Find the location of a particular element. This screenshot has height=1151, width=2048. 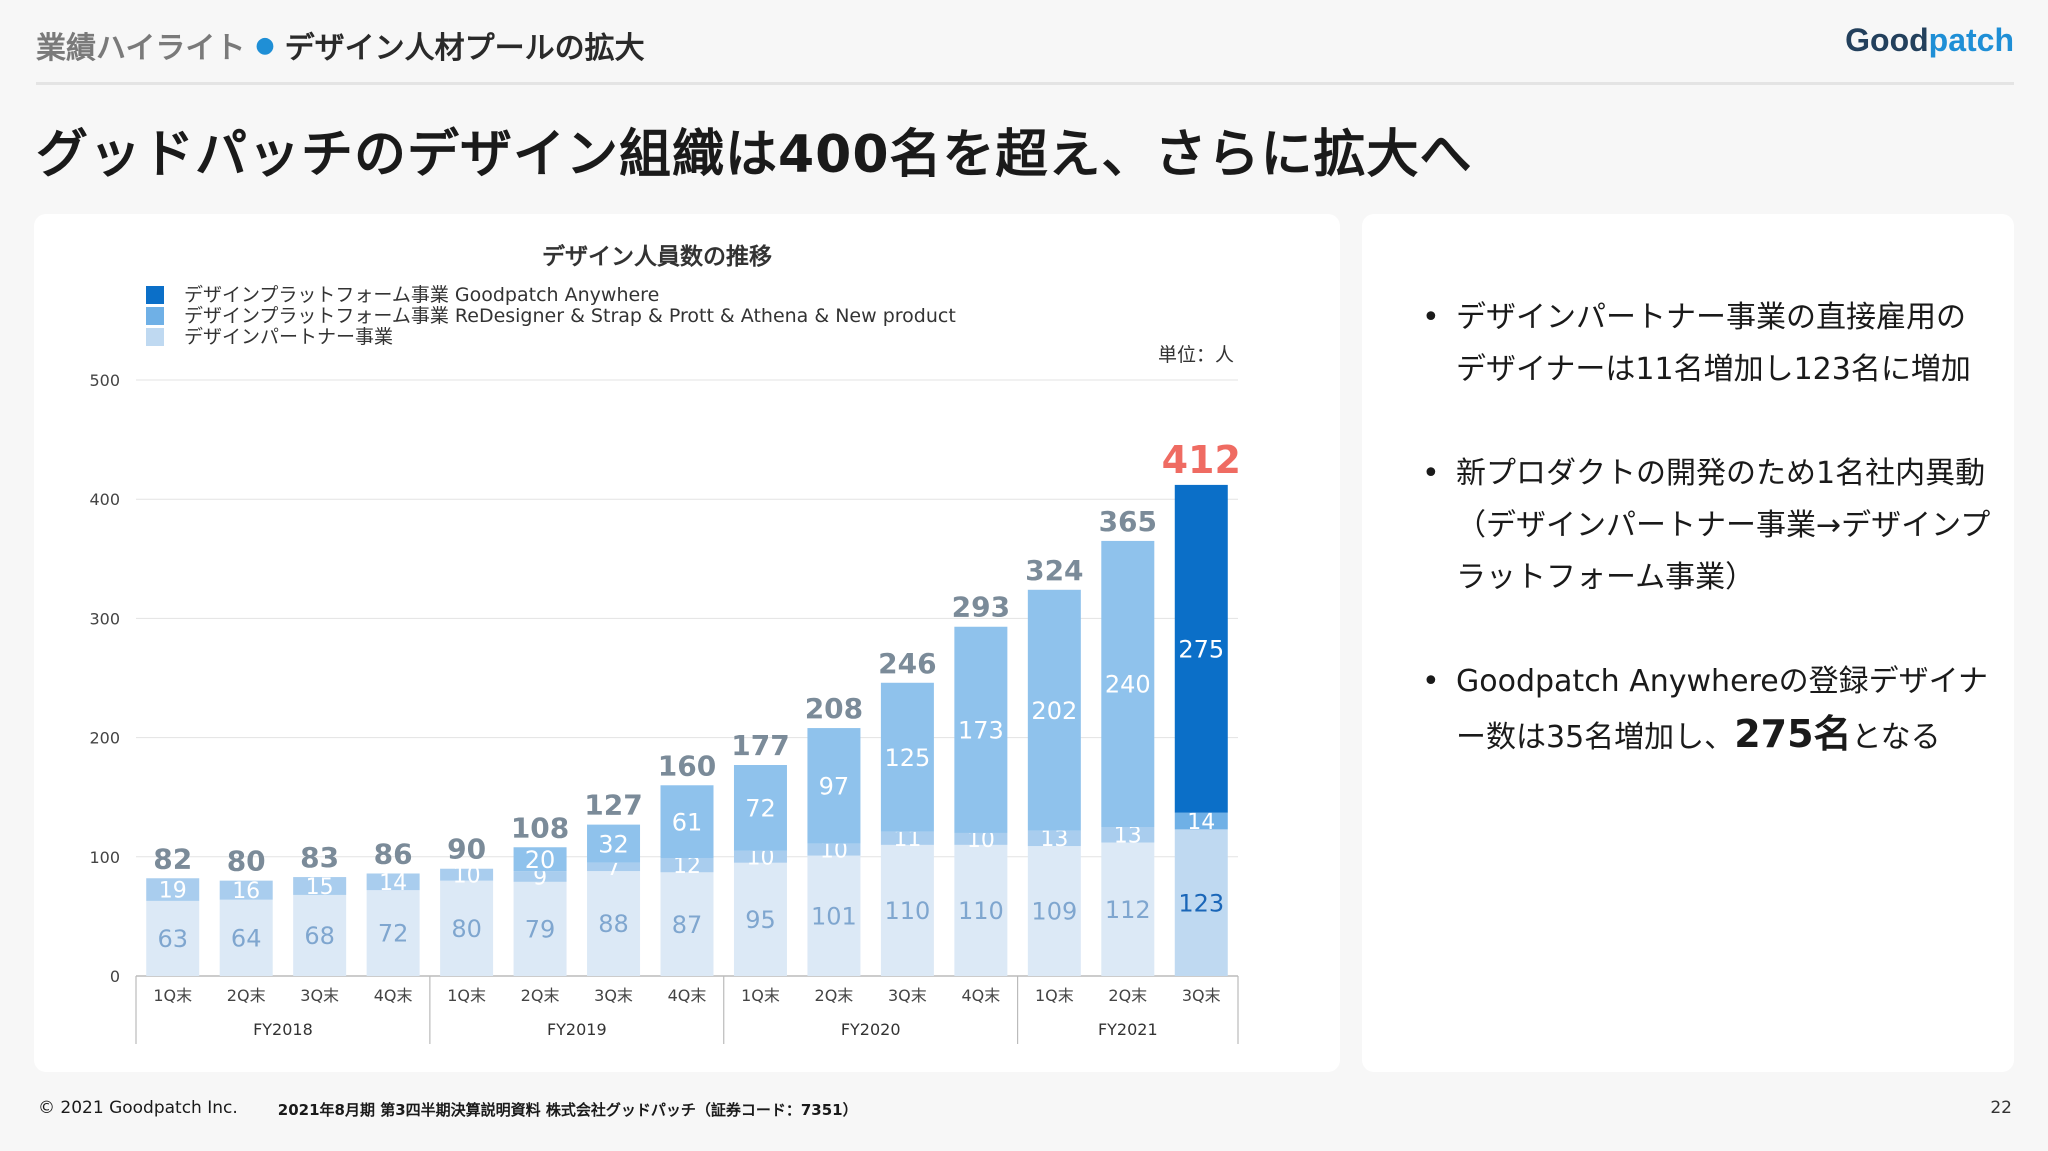

data-label: 19 is located at coordinates (173, 891).